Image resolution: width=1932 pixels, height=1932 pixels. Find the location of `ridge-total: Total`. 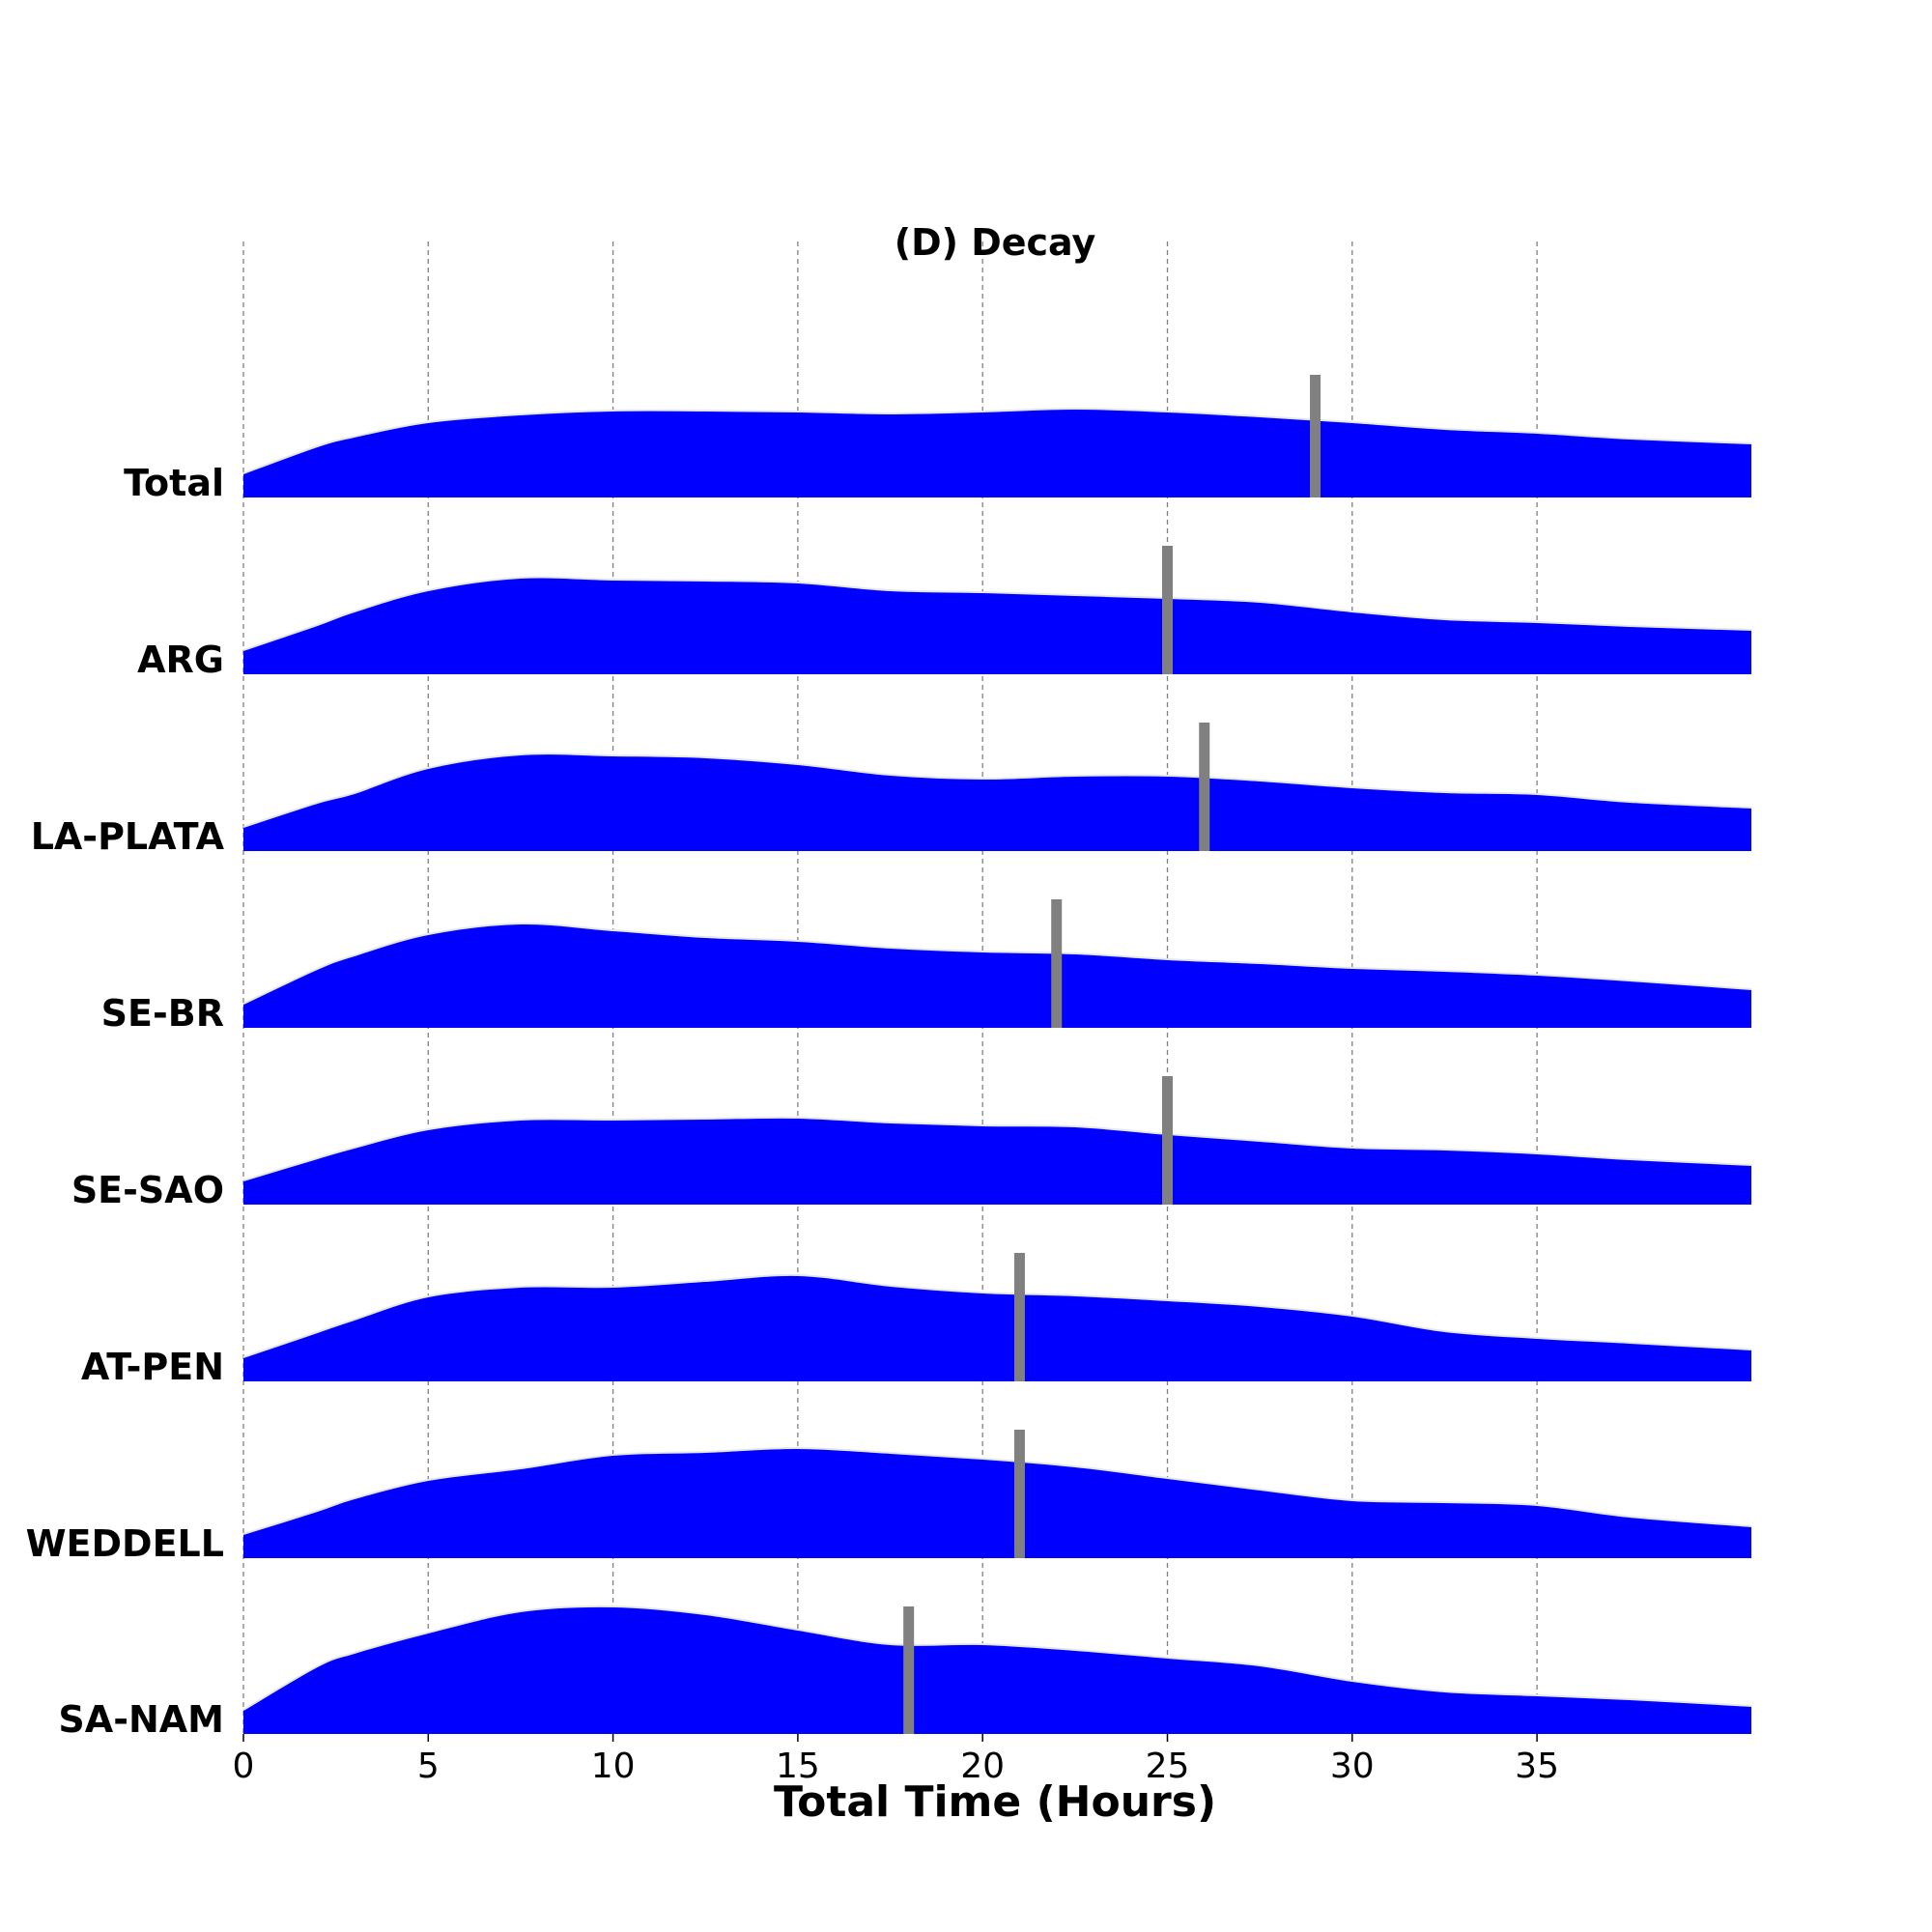

ridge-total: Total is located at coordinates (938, 439).